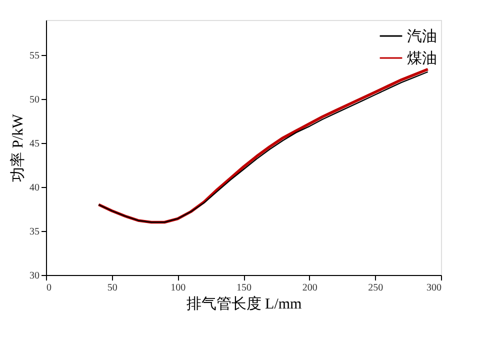 The image size is (484, 339). Describe the element at coordinates (112, 288) in the screenshot. I see `x-tick-label: 50` at that location.